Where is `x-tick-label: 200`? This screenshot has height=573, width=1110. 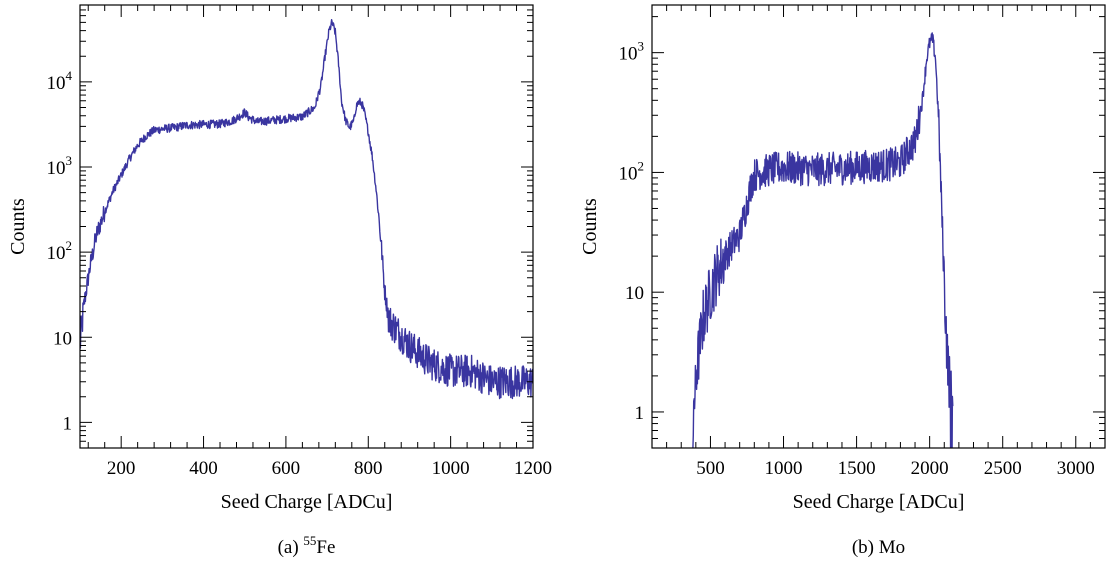
x-tick-label: 200 is located at coordinates (121, 468).